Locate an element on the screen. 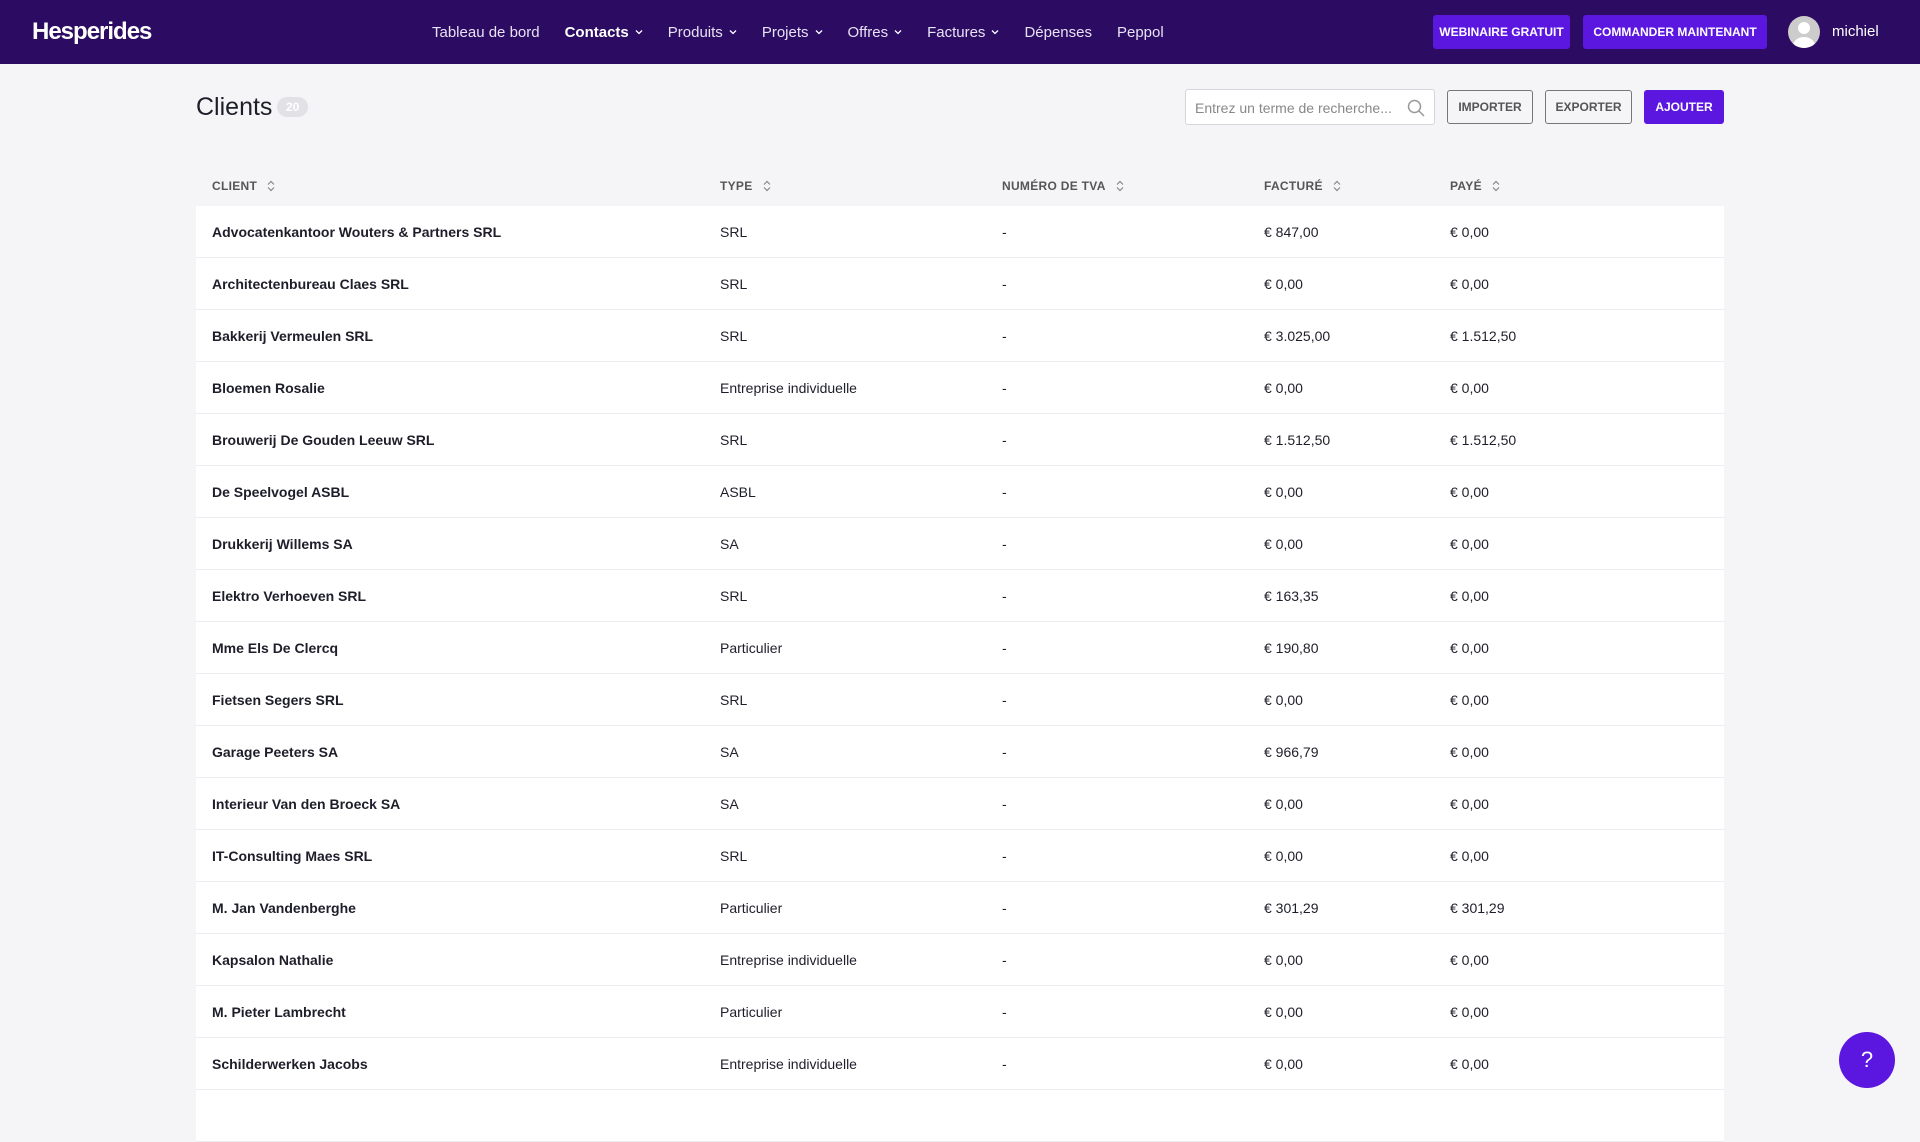 This screenshot has width=1920, height=1142. page-title: Clients is located at coordinates (234, 107).